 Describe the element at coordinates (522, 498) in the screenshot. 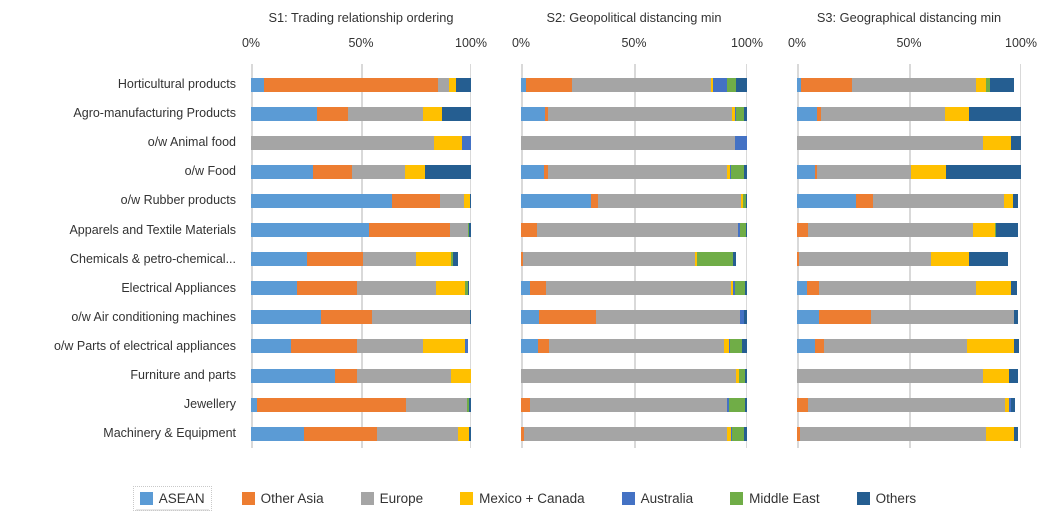

I see `legend-item-mexico-canada: Mexico + Canada` at that location.